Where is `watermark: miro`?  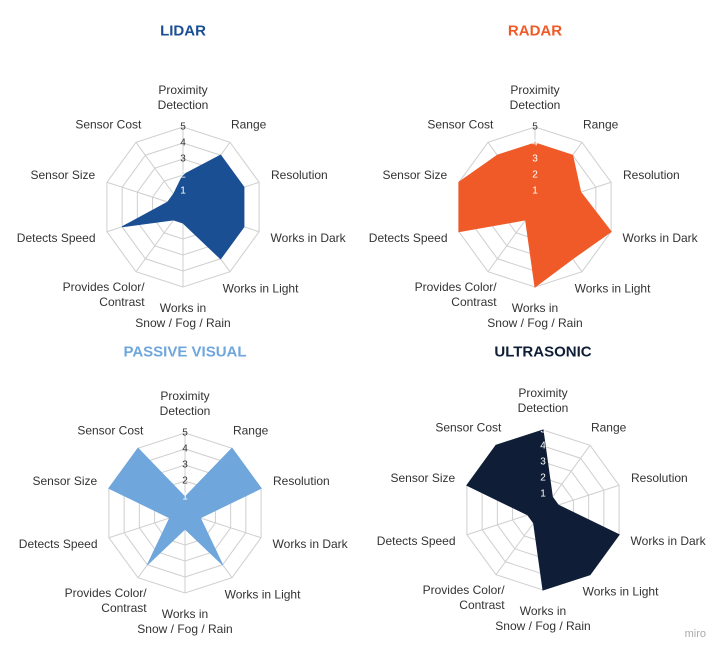 watermark: miro is located at coordinates (695, 634).